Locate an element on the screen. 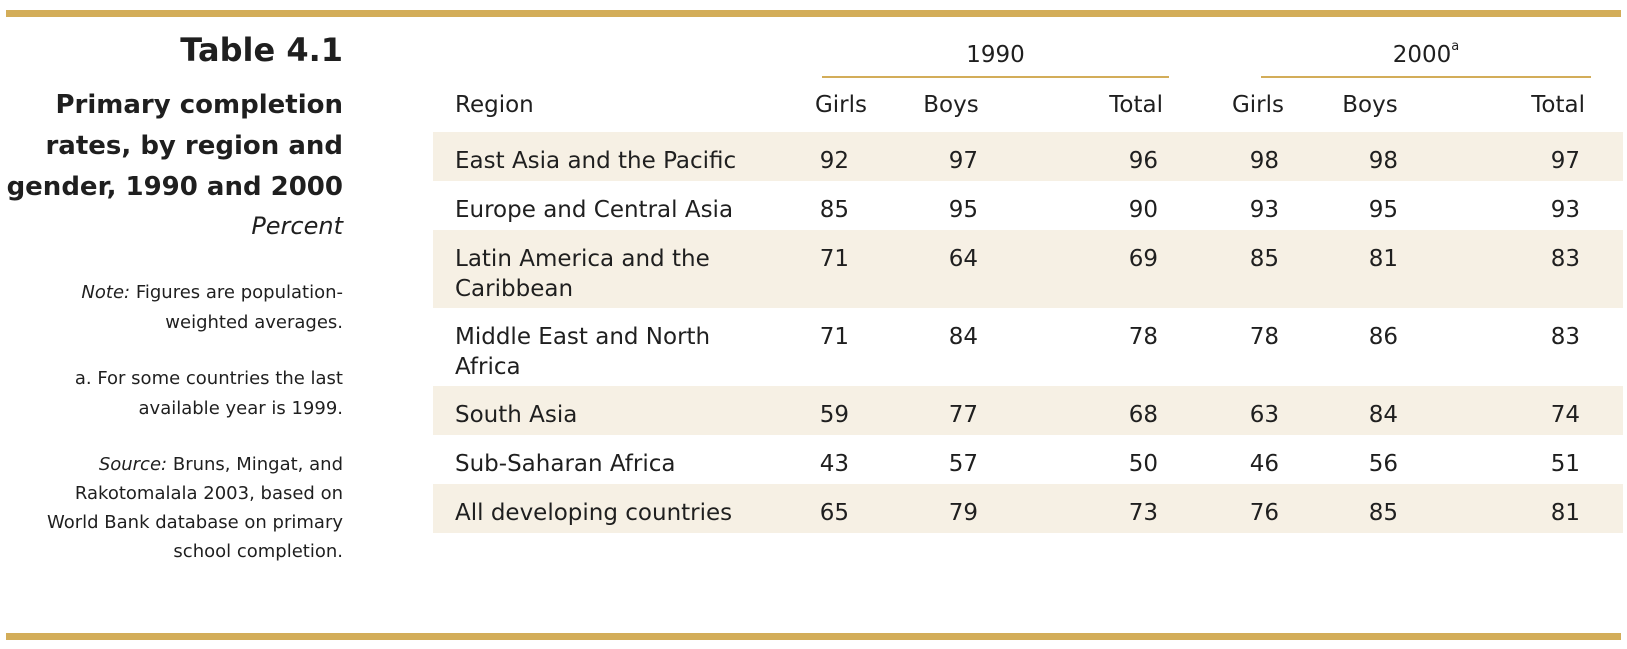 The image size is (1627, 649). value-boys-1990: 77 is located at coordinates (963, 415).